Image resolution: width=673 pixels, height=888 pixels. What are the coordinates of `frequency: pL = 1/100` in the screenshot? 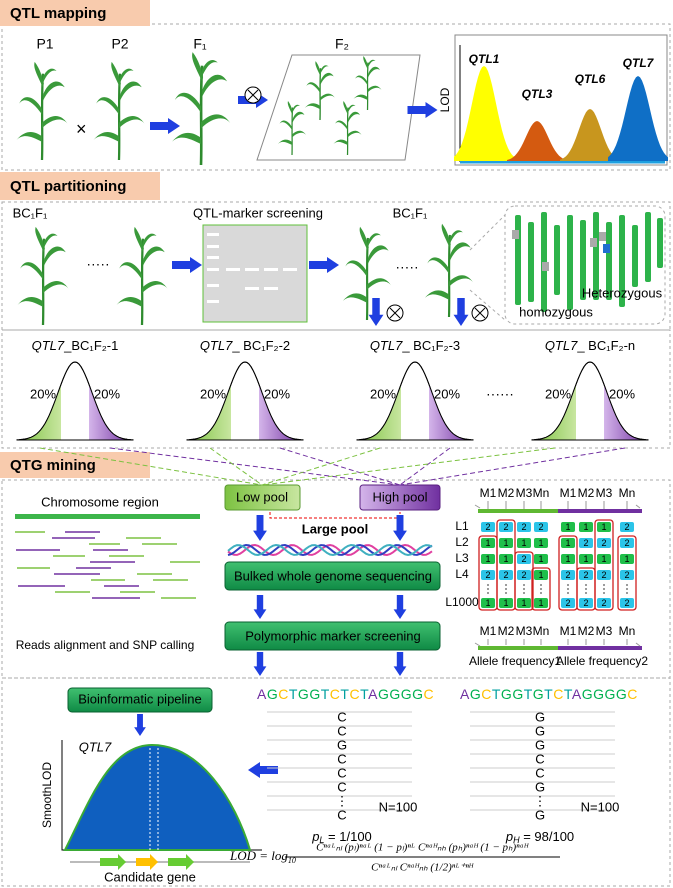 It's located at (341, 837).